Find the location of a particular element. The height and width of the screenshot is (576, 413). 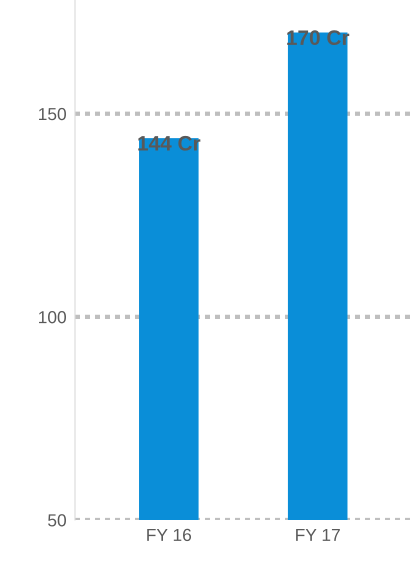

y-tick-label: 100 is located at coordinates (52, 317).